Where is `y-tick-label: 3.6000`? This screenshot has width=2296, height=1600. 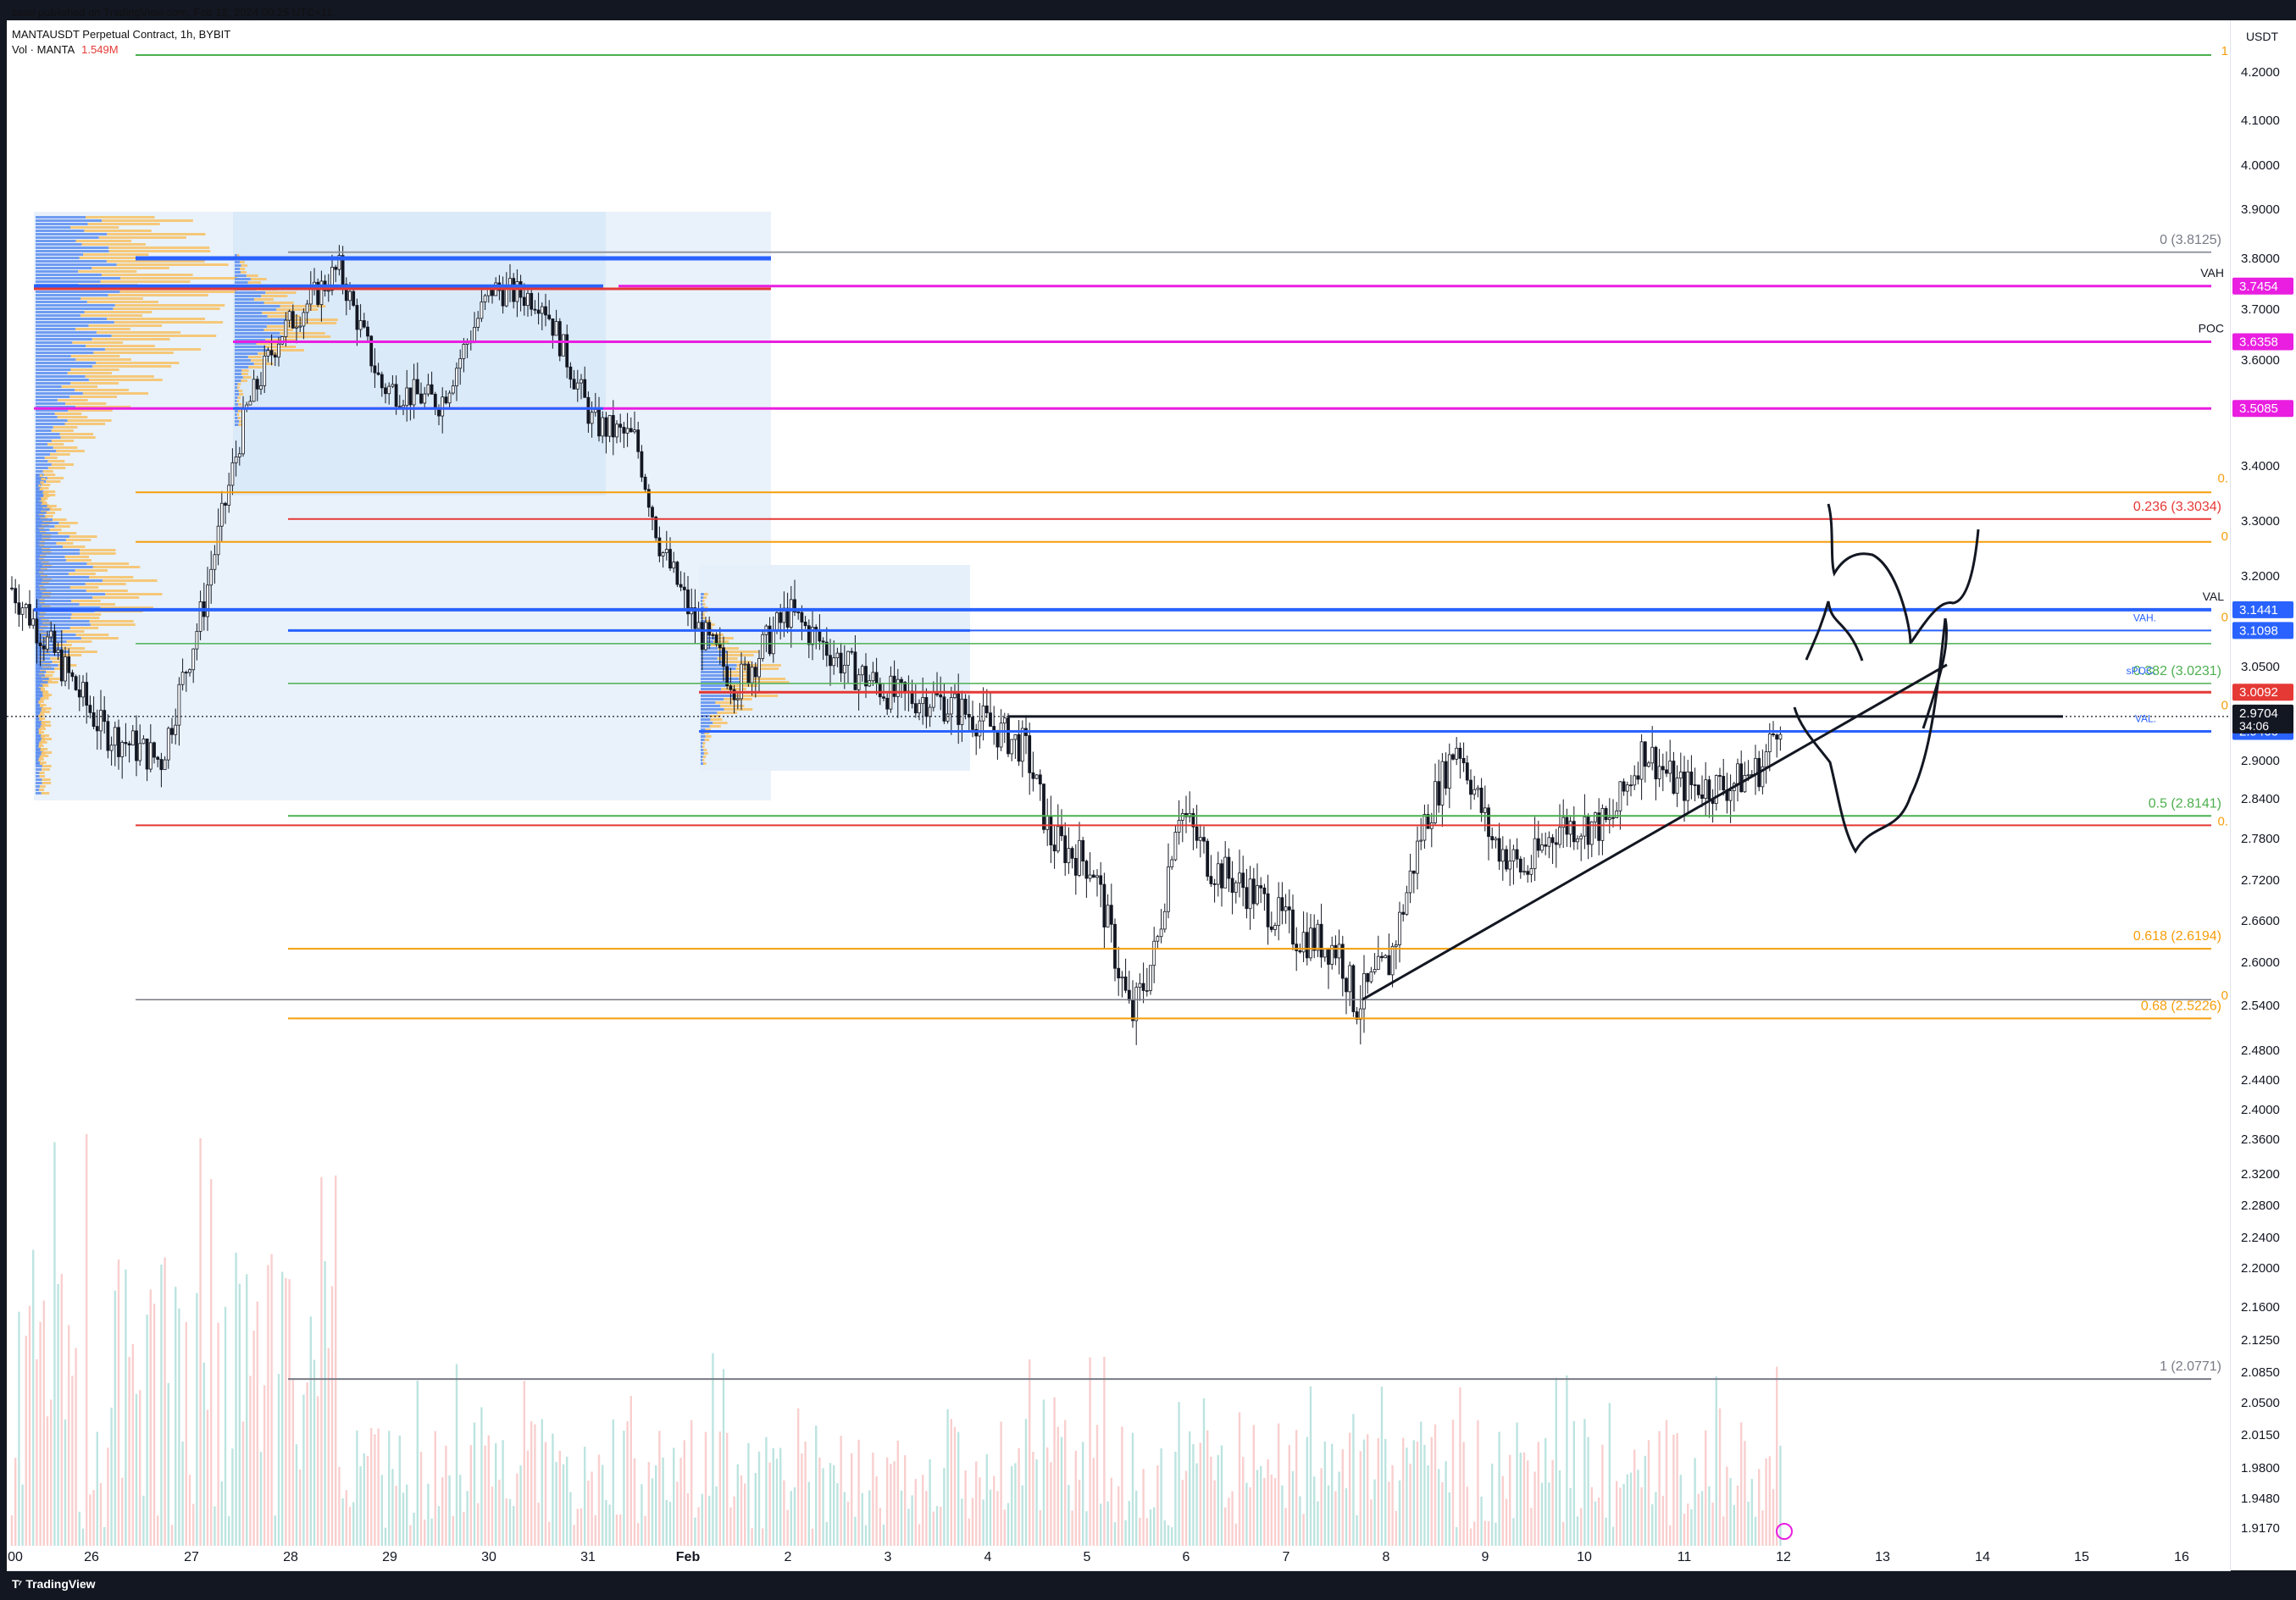 y-tick-label: 3.6000 is located at coordinates (2260, 360).